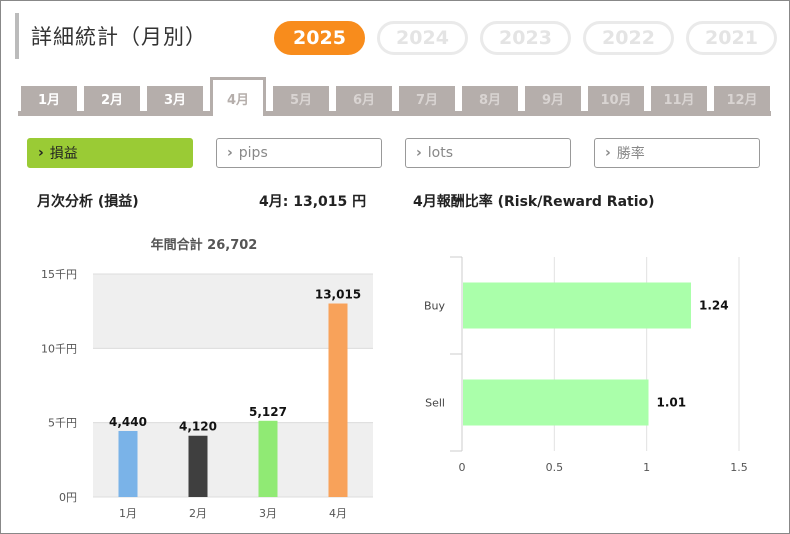 This screenshot has height=534, width=790. I want to click on y-tick-label: 15千円, so click(59, 274).